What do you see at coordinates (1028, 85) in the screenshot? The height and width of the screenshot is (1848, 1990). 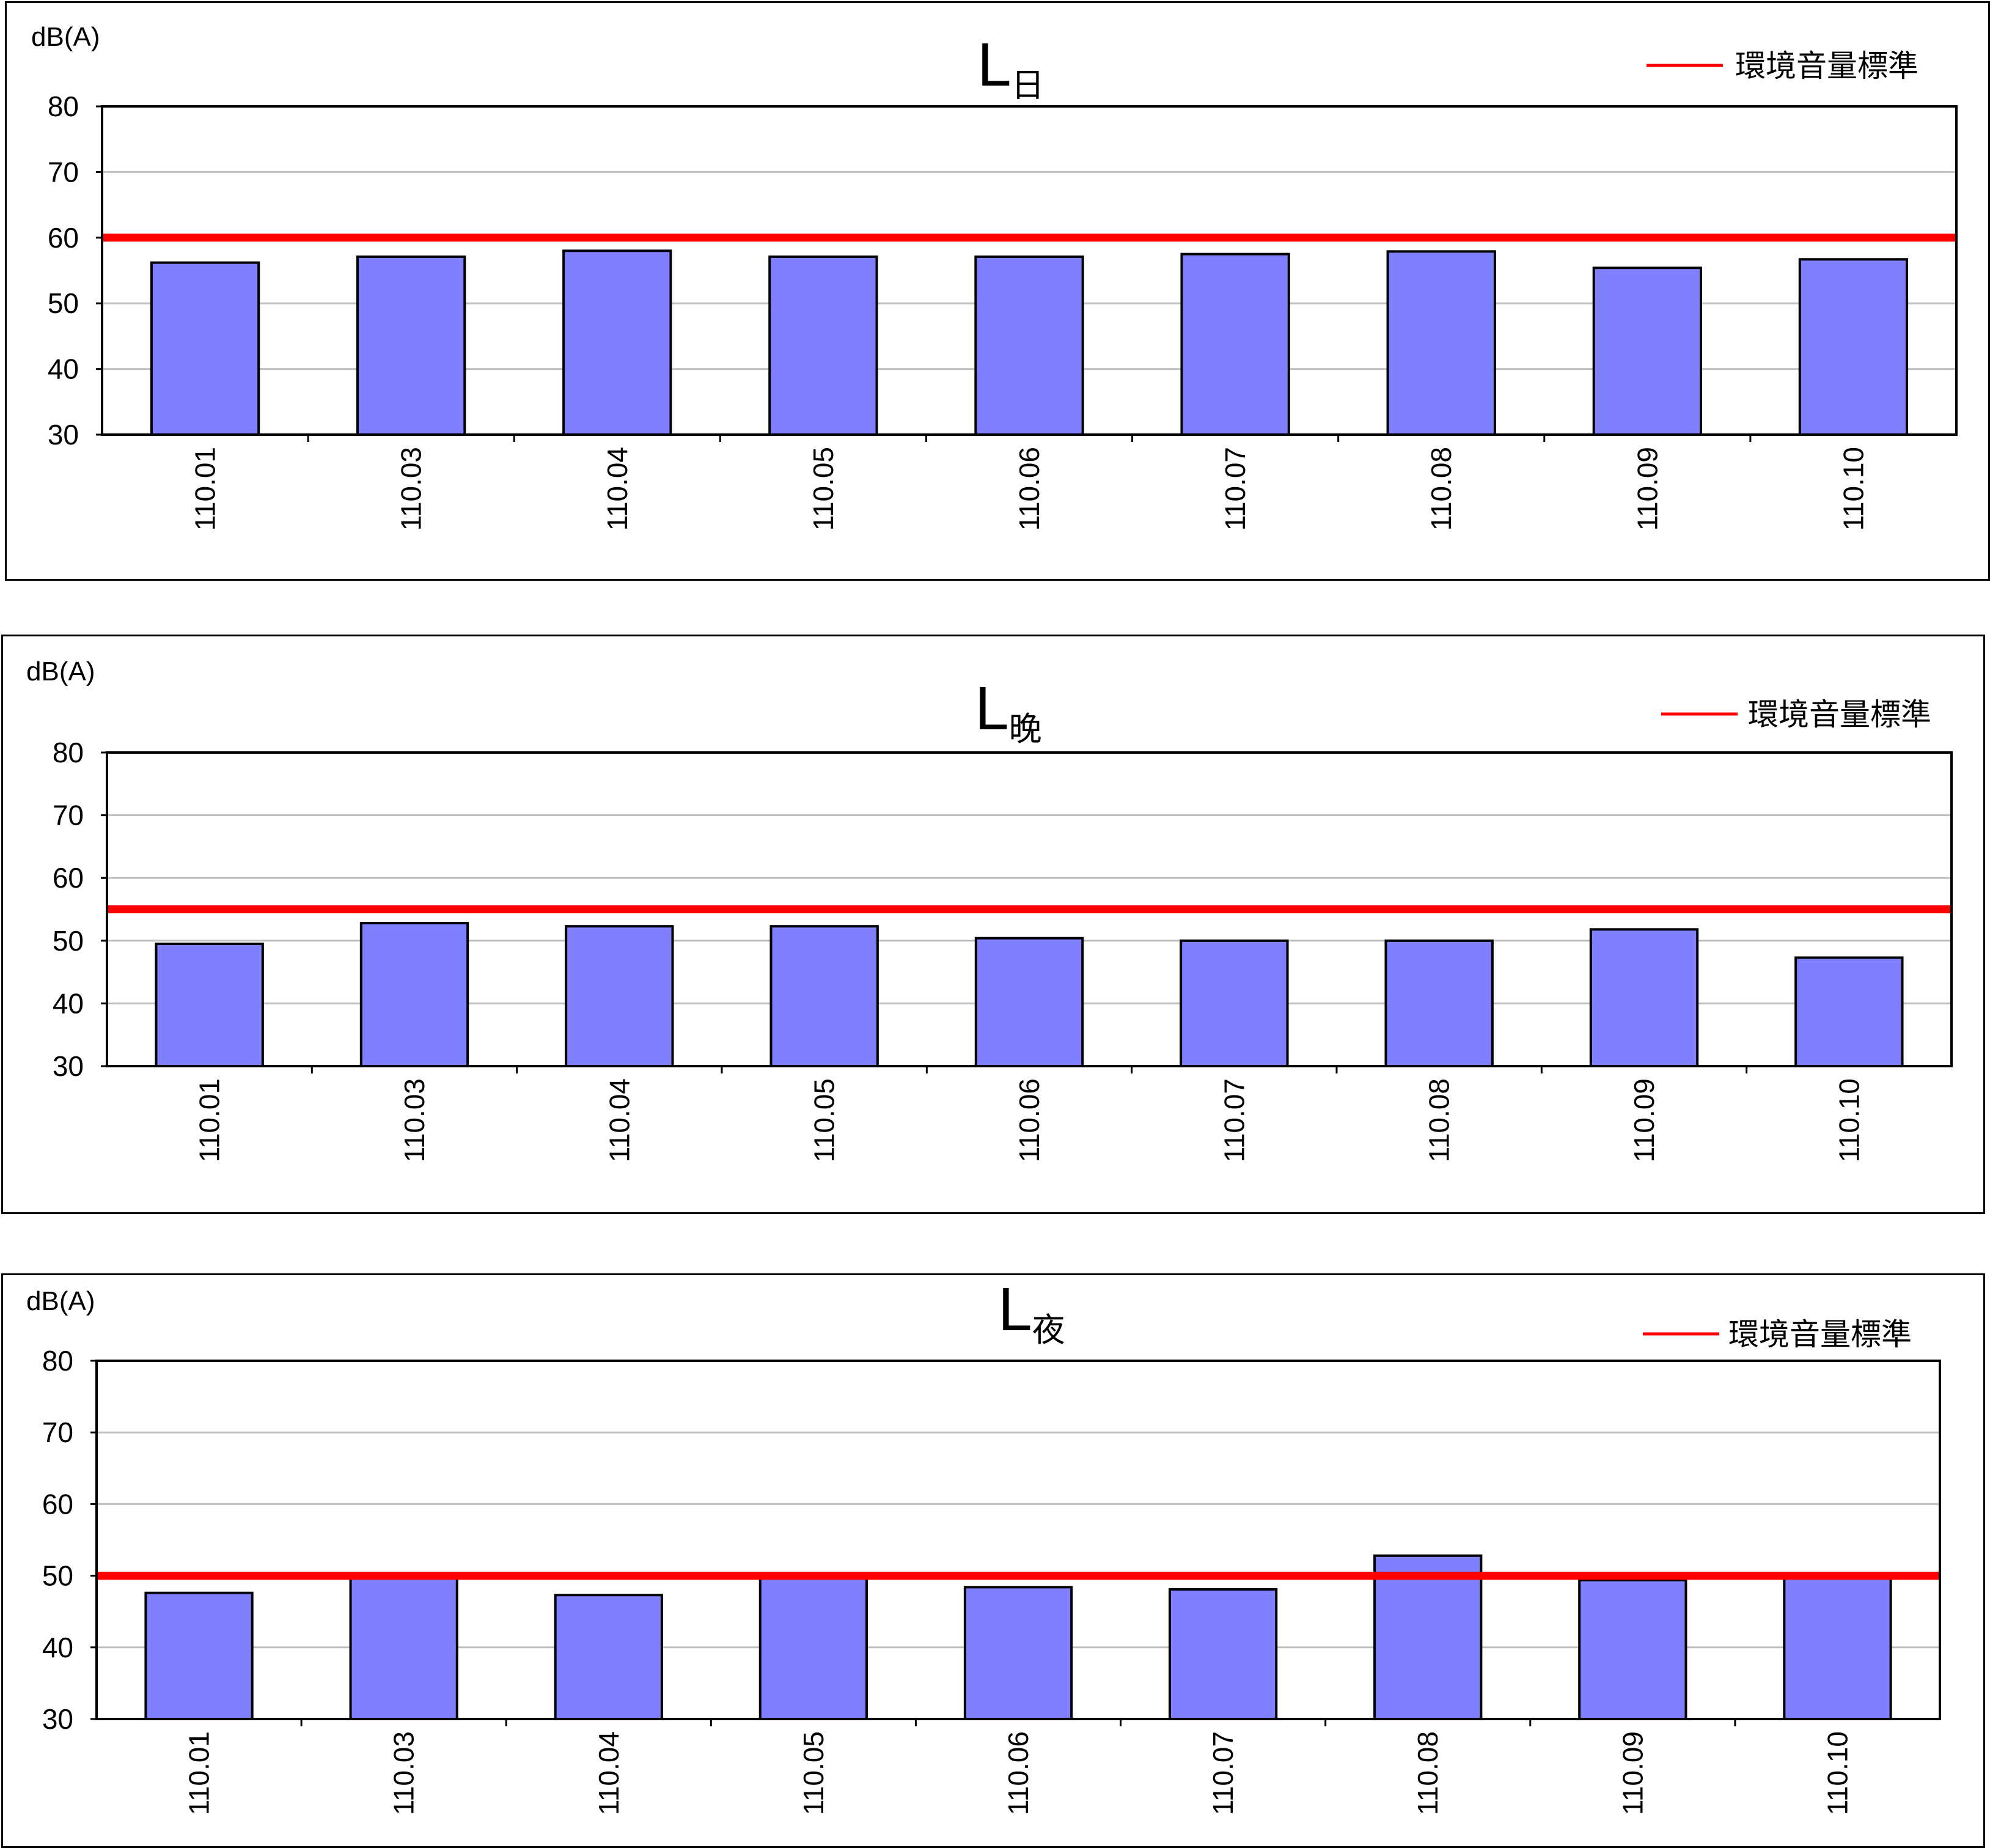 I see `chart-title-subscript: 日` at bounding box center [1028, 85].